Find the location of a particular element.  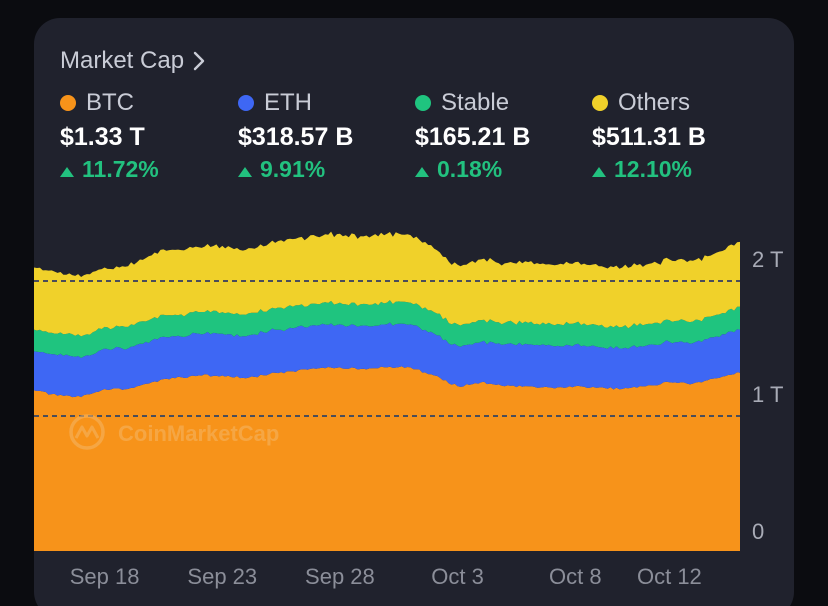

market-cap-title-link: Market Cap is located at coordinates (133, 61).